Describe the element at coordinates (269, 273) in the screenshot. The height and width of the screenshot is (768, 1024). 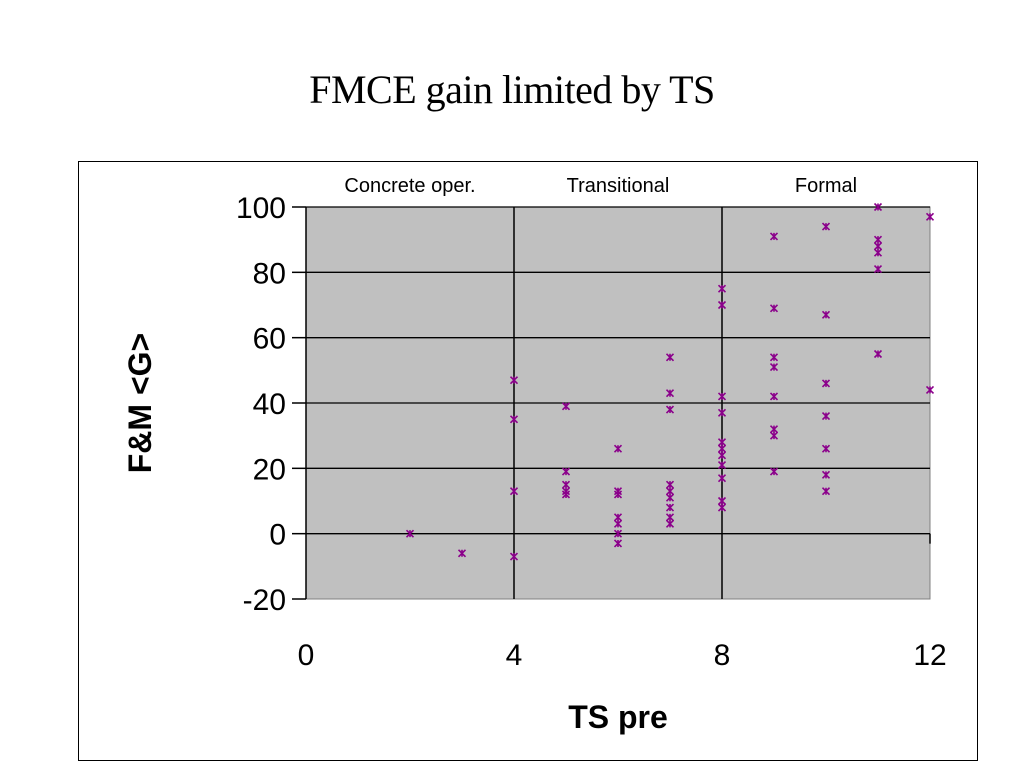
I see `y-tick-label: 80` at that location.